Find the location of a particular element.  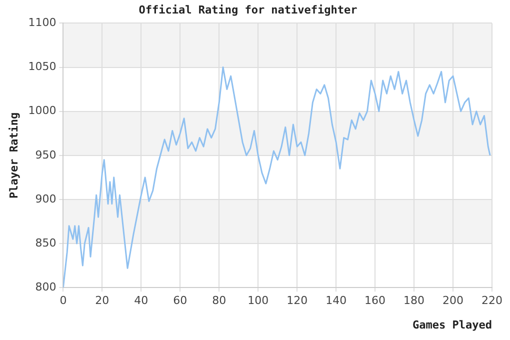

x-tick-label: 80 is located at coordinates (219, 301).